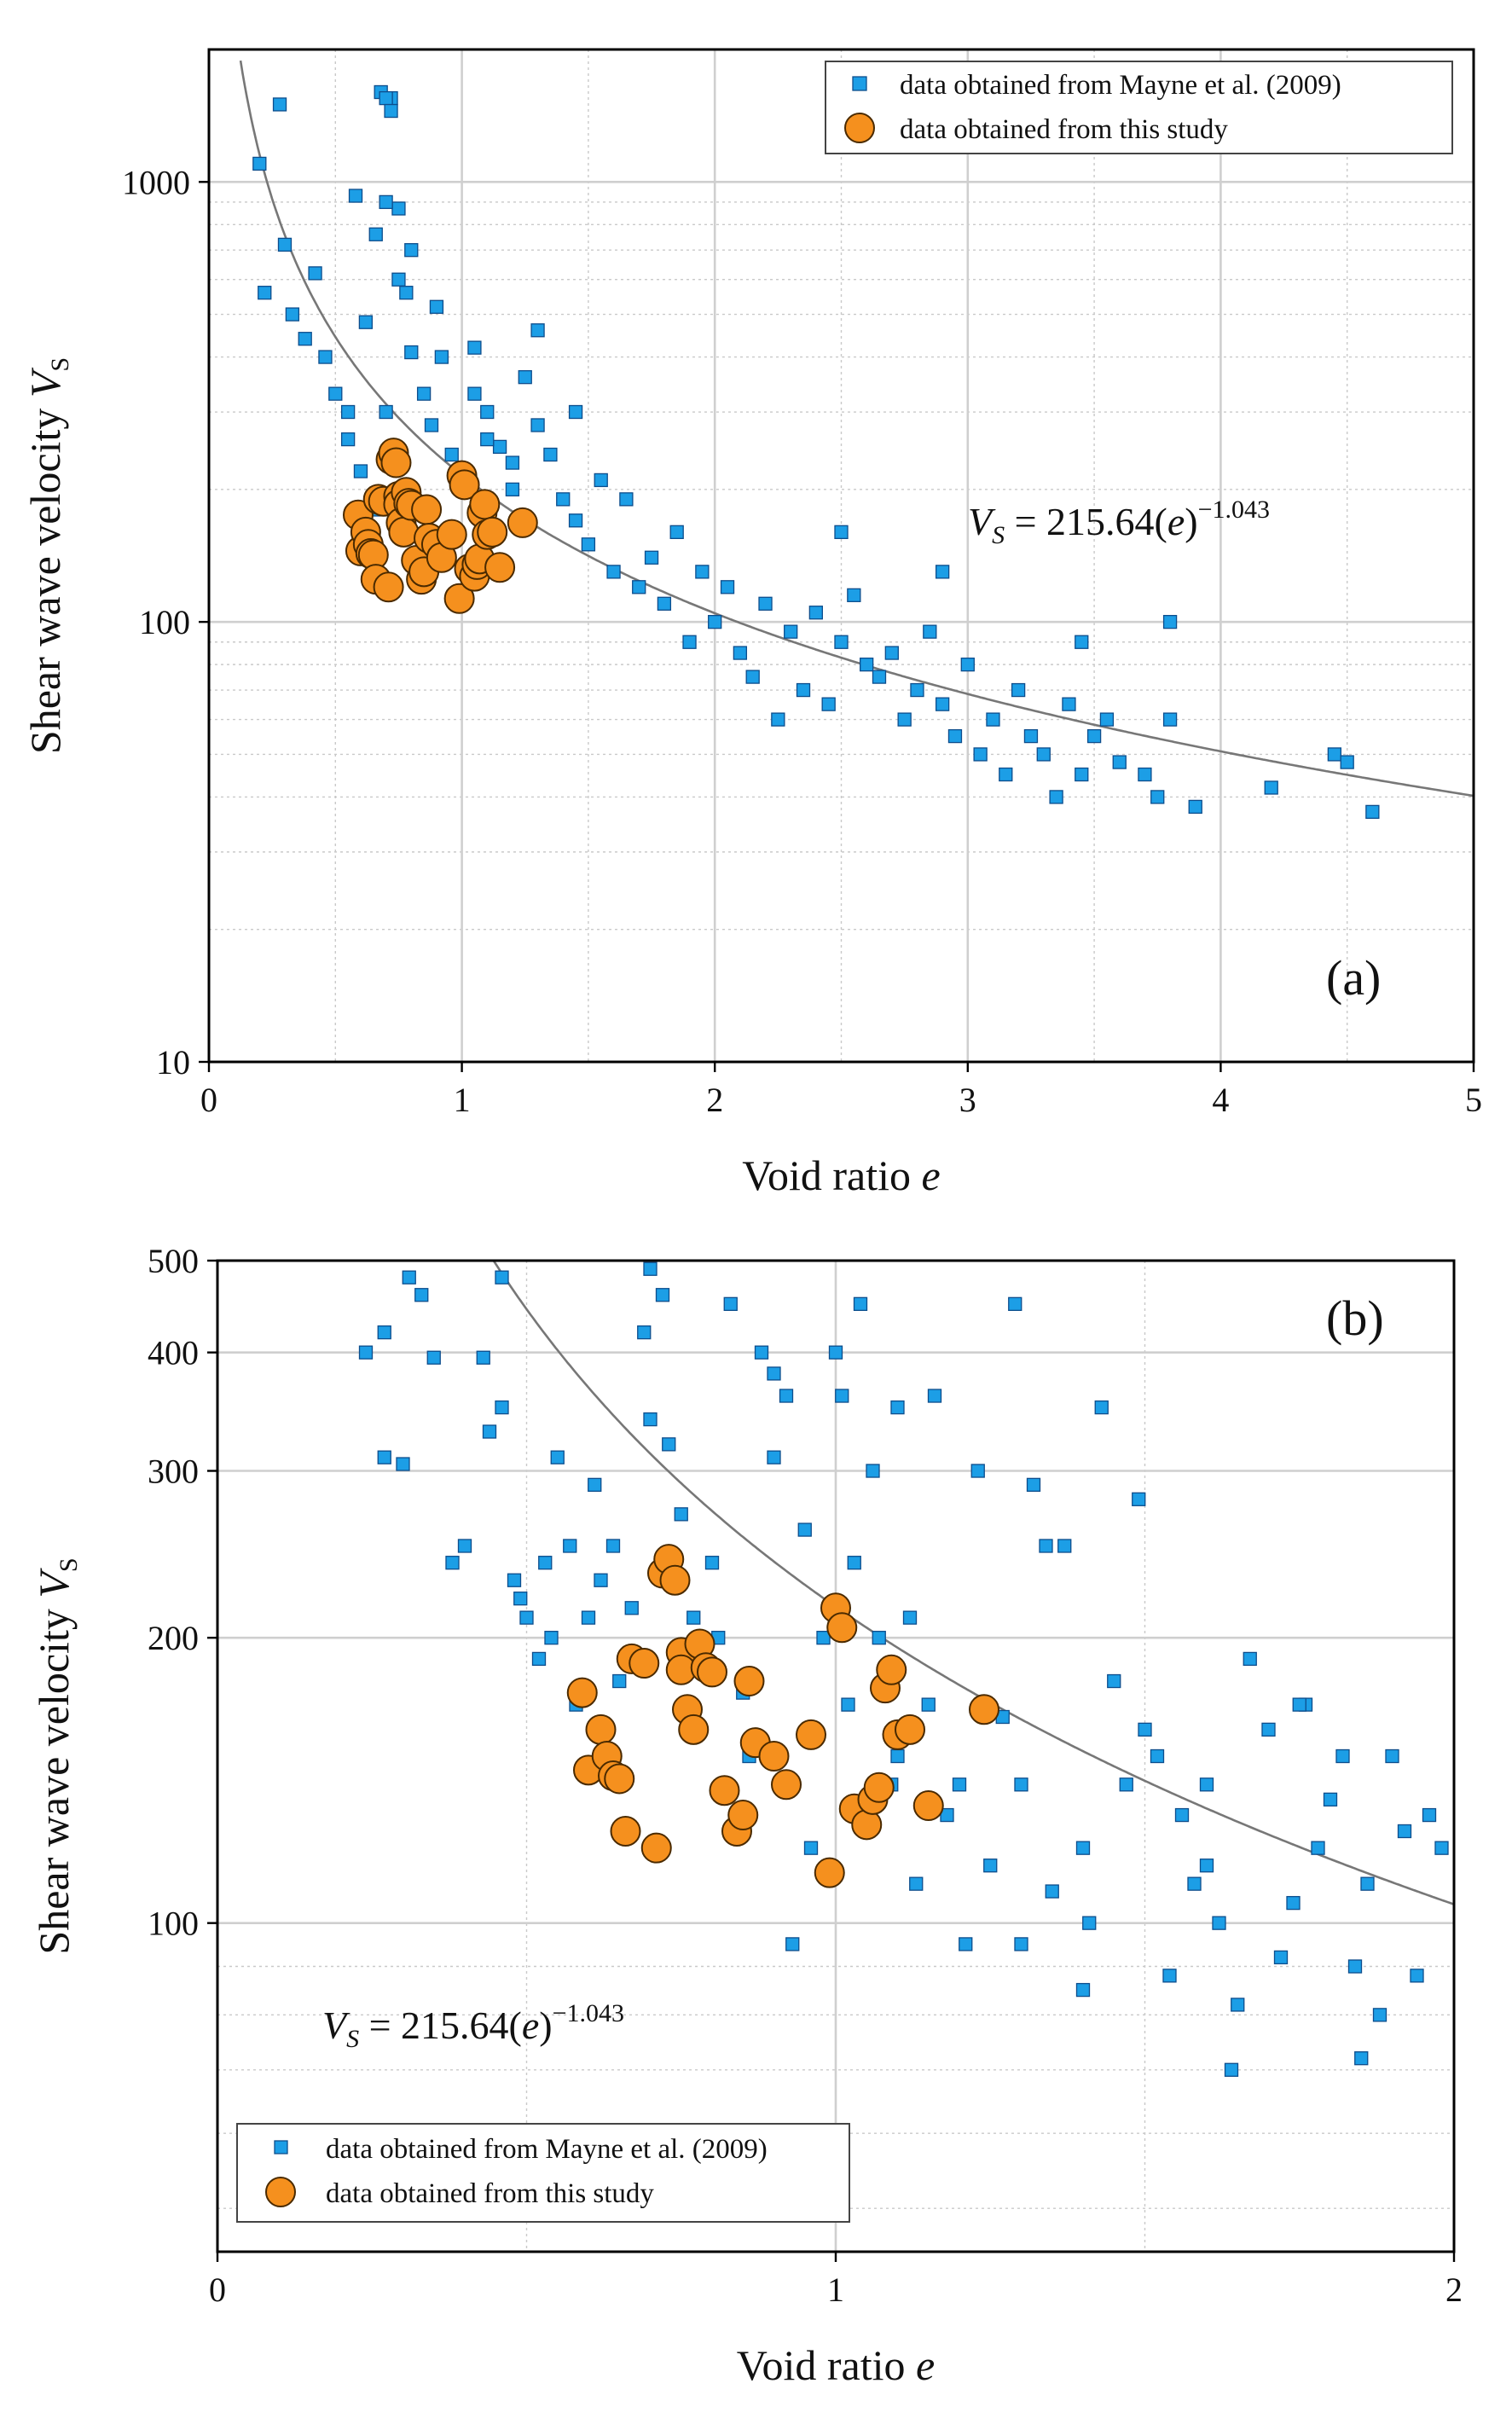  I want to click on panel-a-y-title-var: V, so click(45, 382).